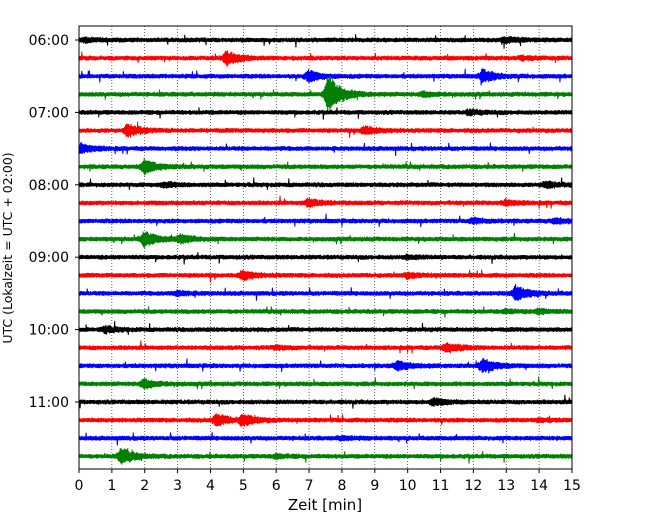 Image resolution: width=650 pixels, height=520 pixels. I want to click on y-tick-label-1000: 10:00, so click(49, 331).